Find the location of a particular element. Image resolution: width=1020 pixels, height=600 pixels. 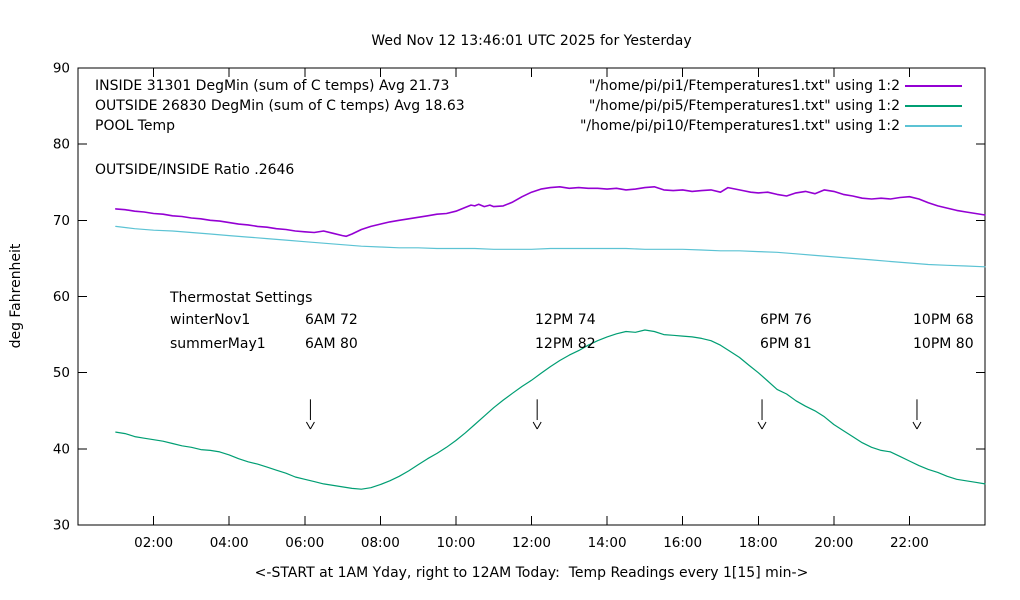

y-tick-label: 50 is located at coordinates (61, 373).